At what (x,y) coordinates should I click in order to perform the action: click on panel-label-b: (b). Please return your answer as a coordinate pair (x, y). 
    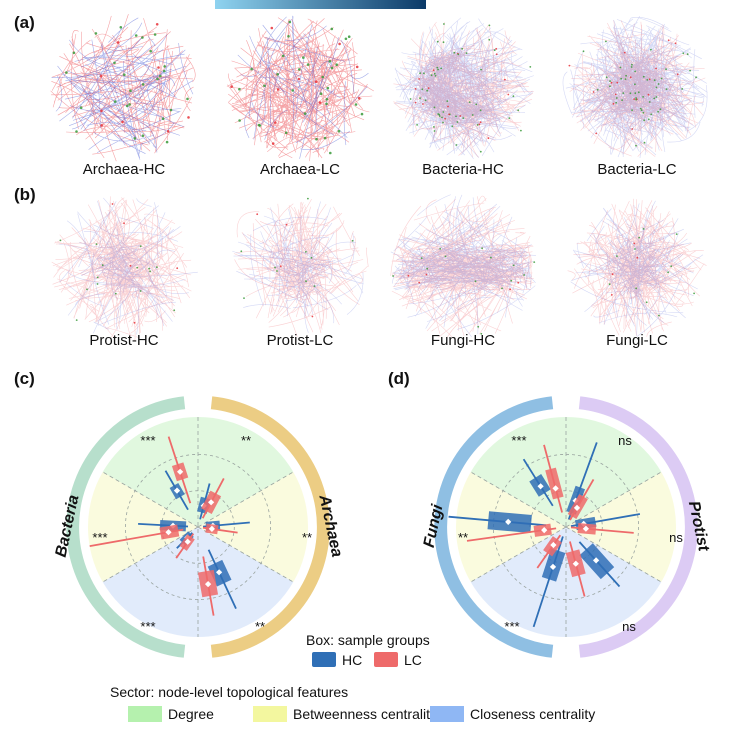
    Looking at the image, I should click on (25, 194).